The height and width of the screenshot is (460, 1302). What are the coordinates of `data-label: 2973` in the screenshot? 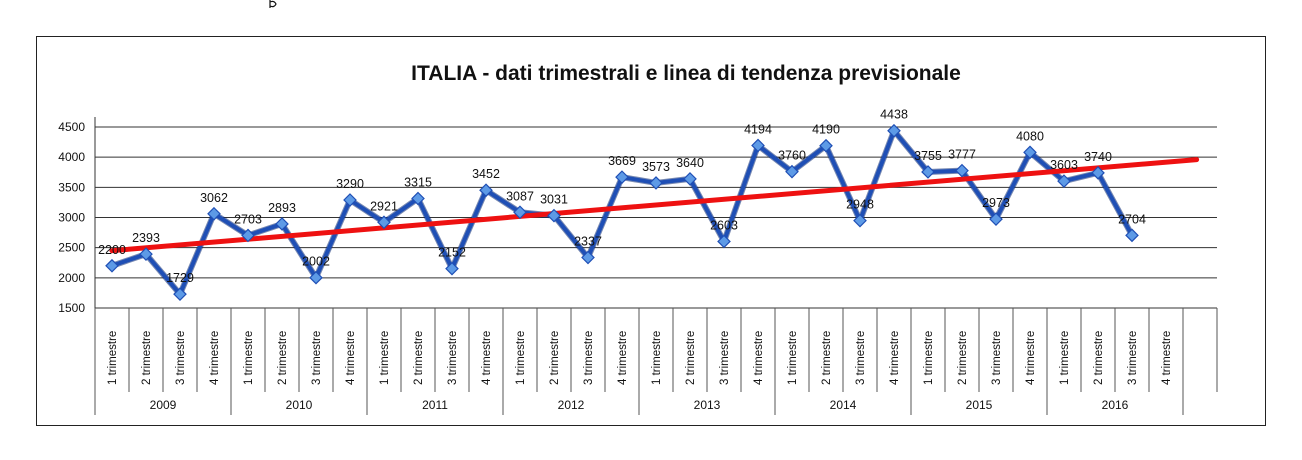 It's located at (996, 203).